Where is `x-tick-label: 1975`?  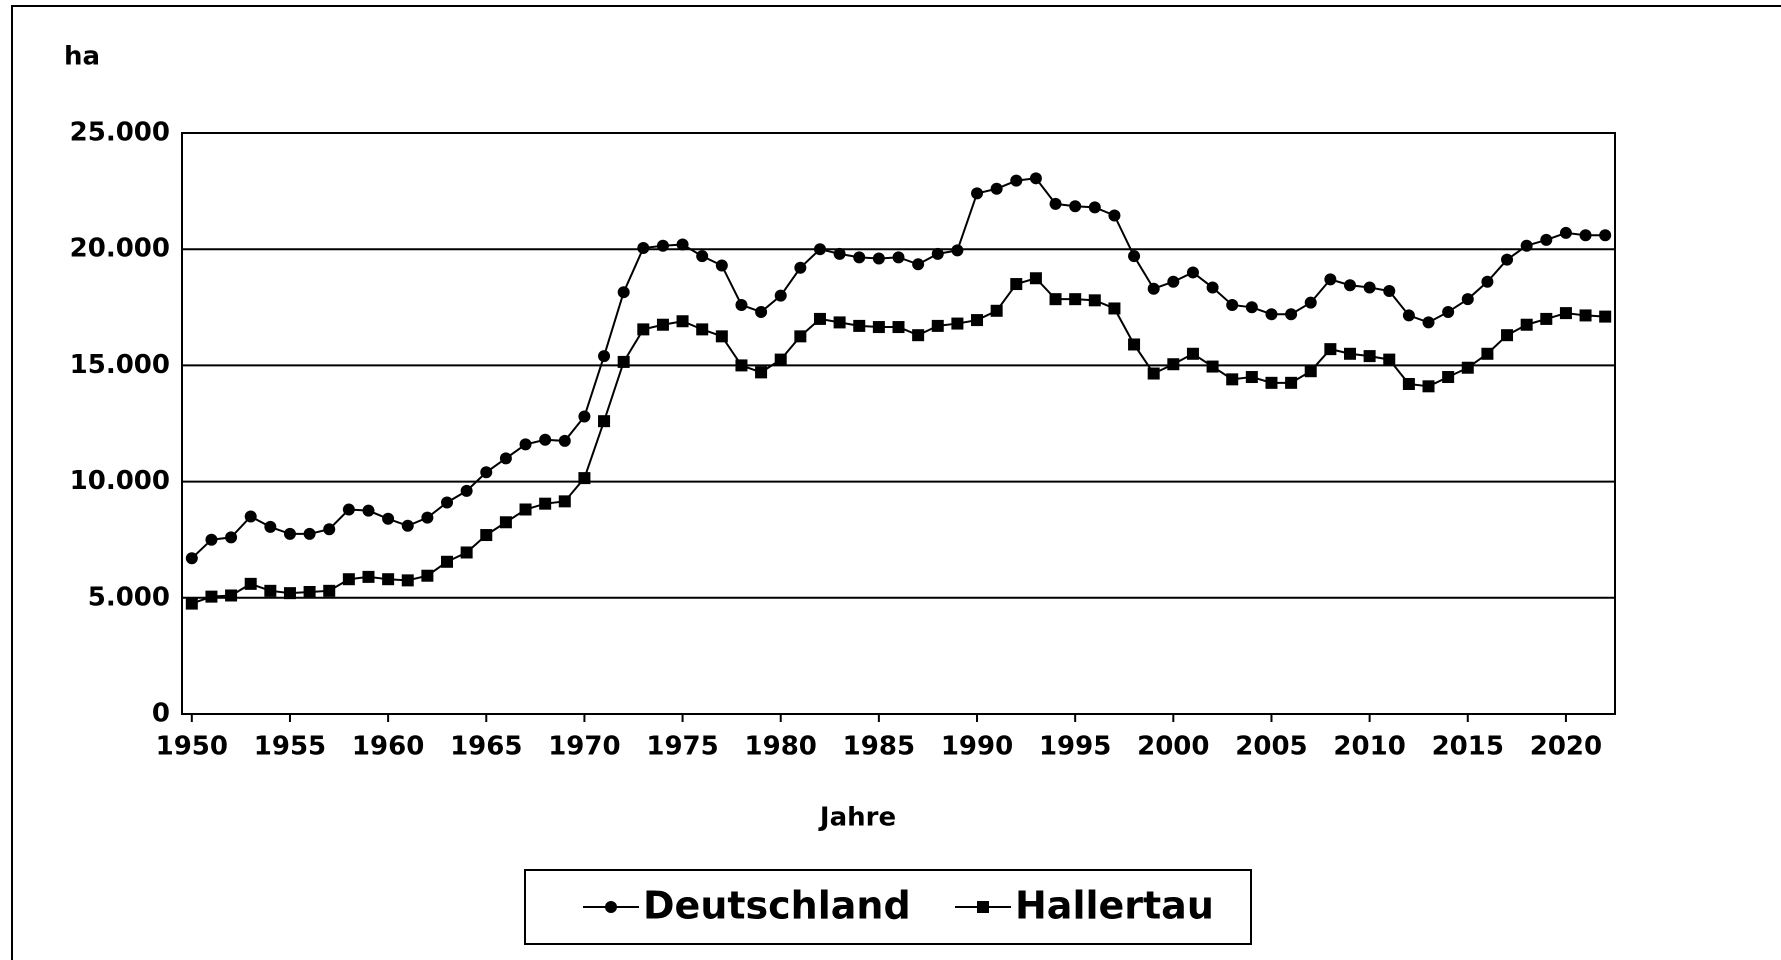
x-tick-label: 1975 is located at coordinates (682, 747).